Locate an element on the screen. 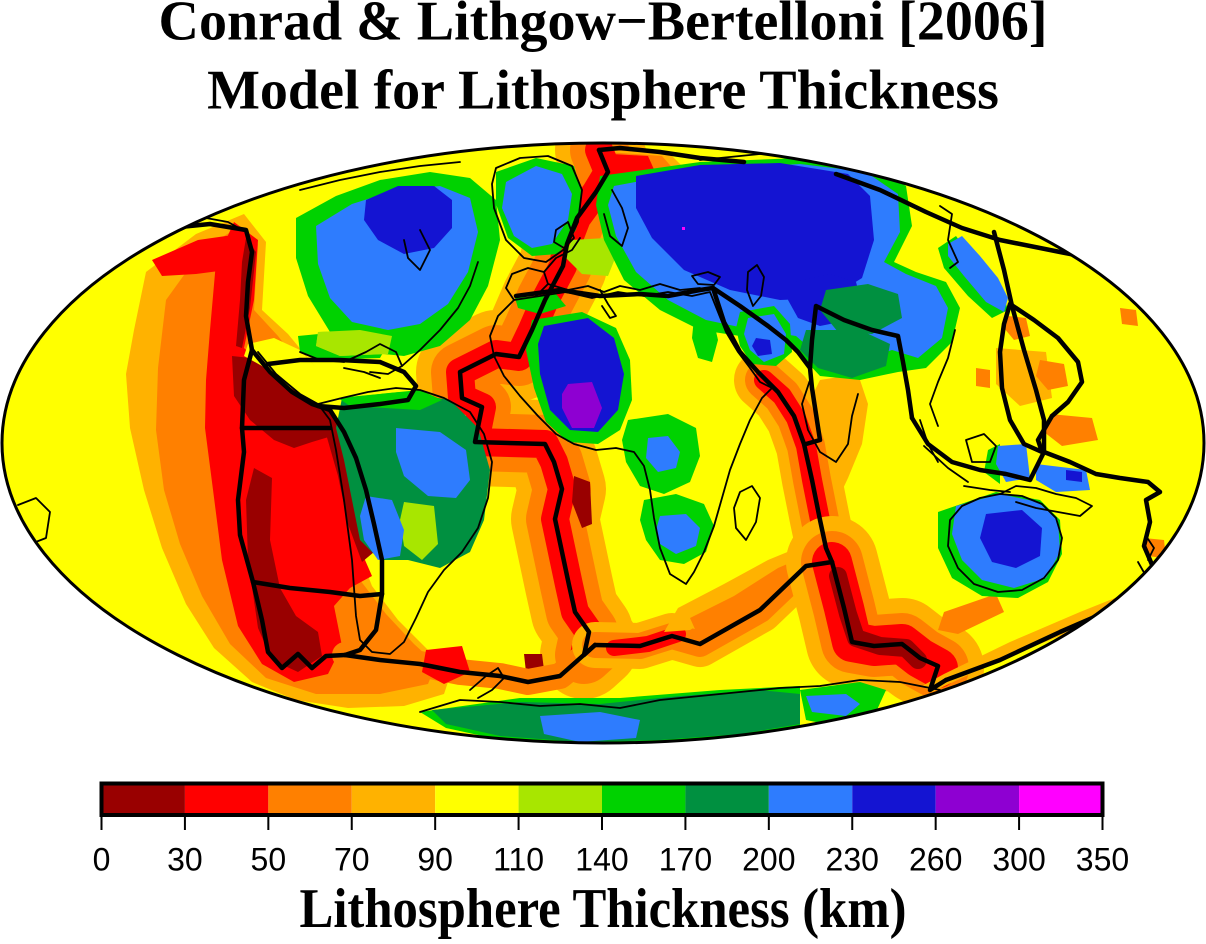  svg-text: 300 is located at coordinates (1018, 860).